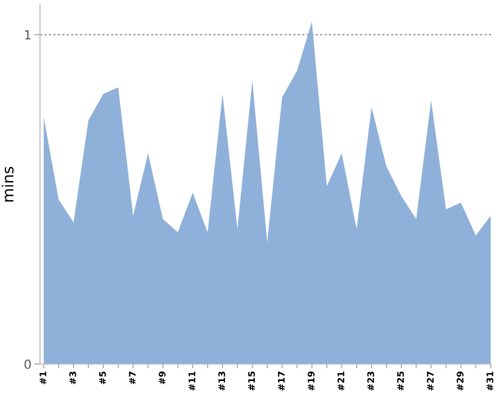  What do you see at coordinates (400, 381) in the screenshot?
I see `x-tick-label: #25` at bounding box center [400, 381].